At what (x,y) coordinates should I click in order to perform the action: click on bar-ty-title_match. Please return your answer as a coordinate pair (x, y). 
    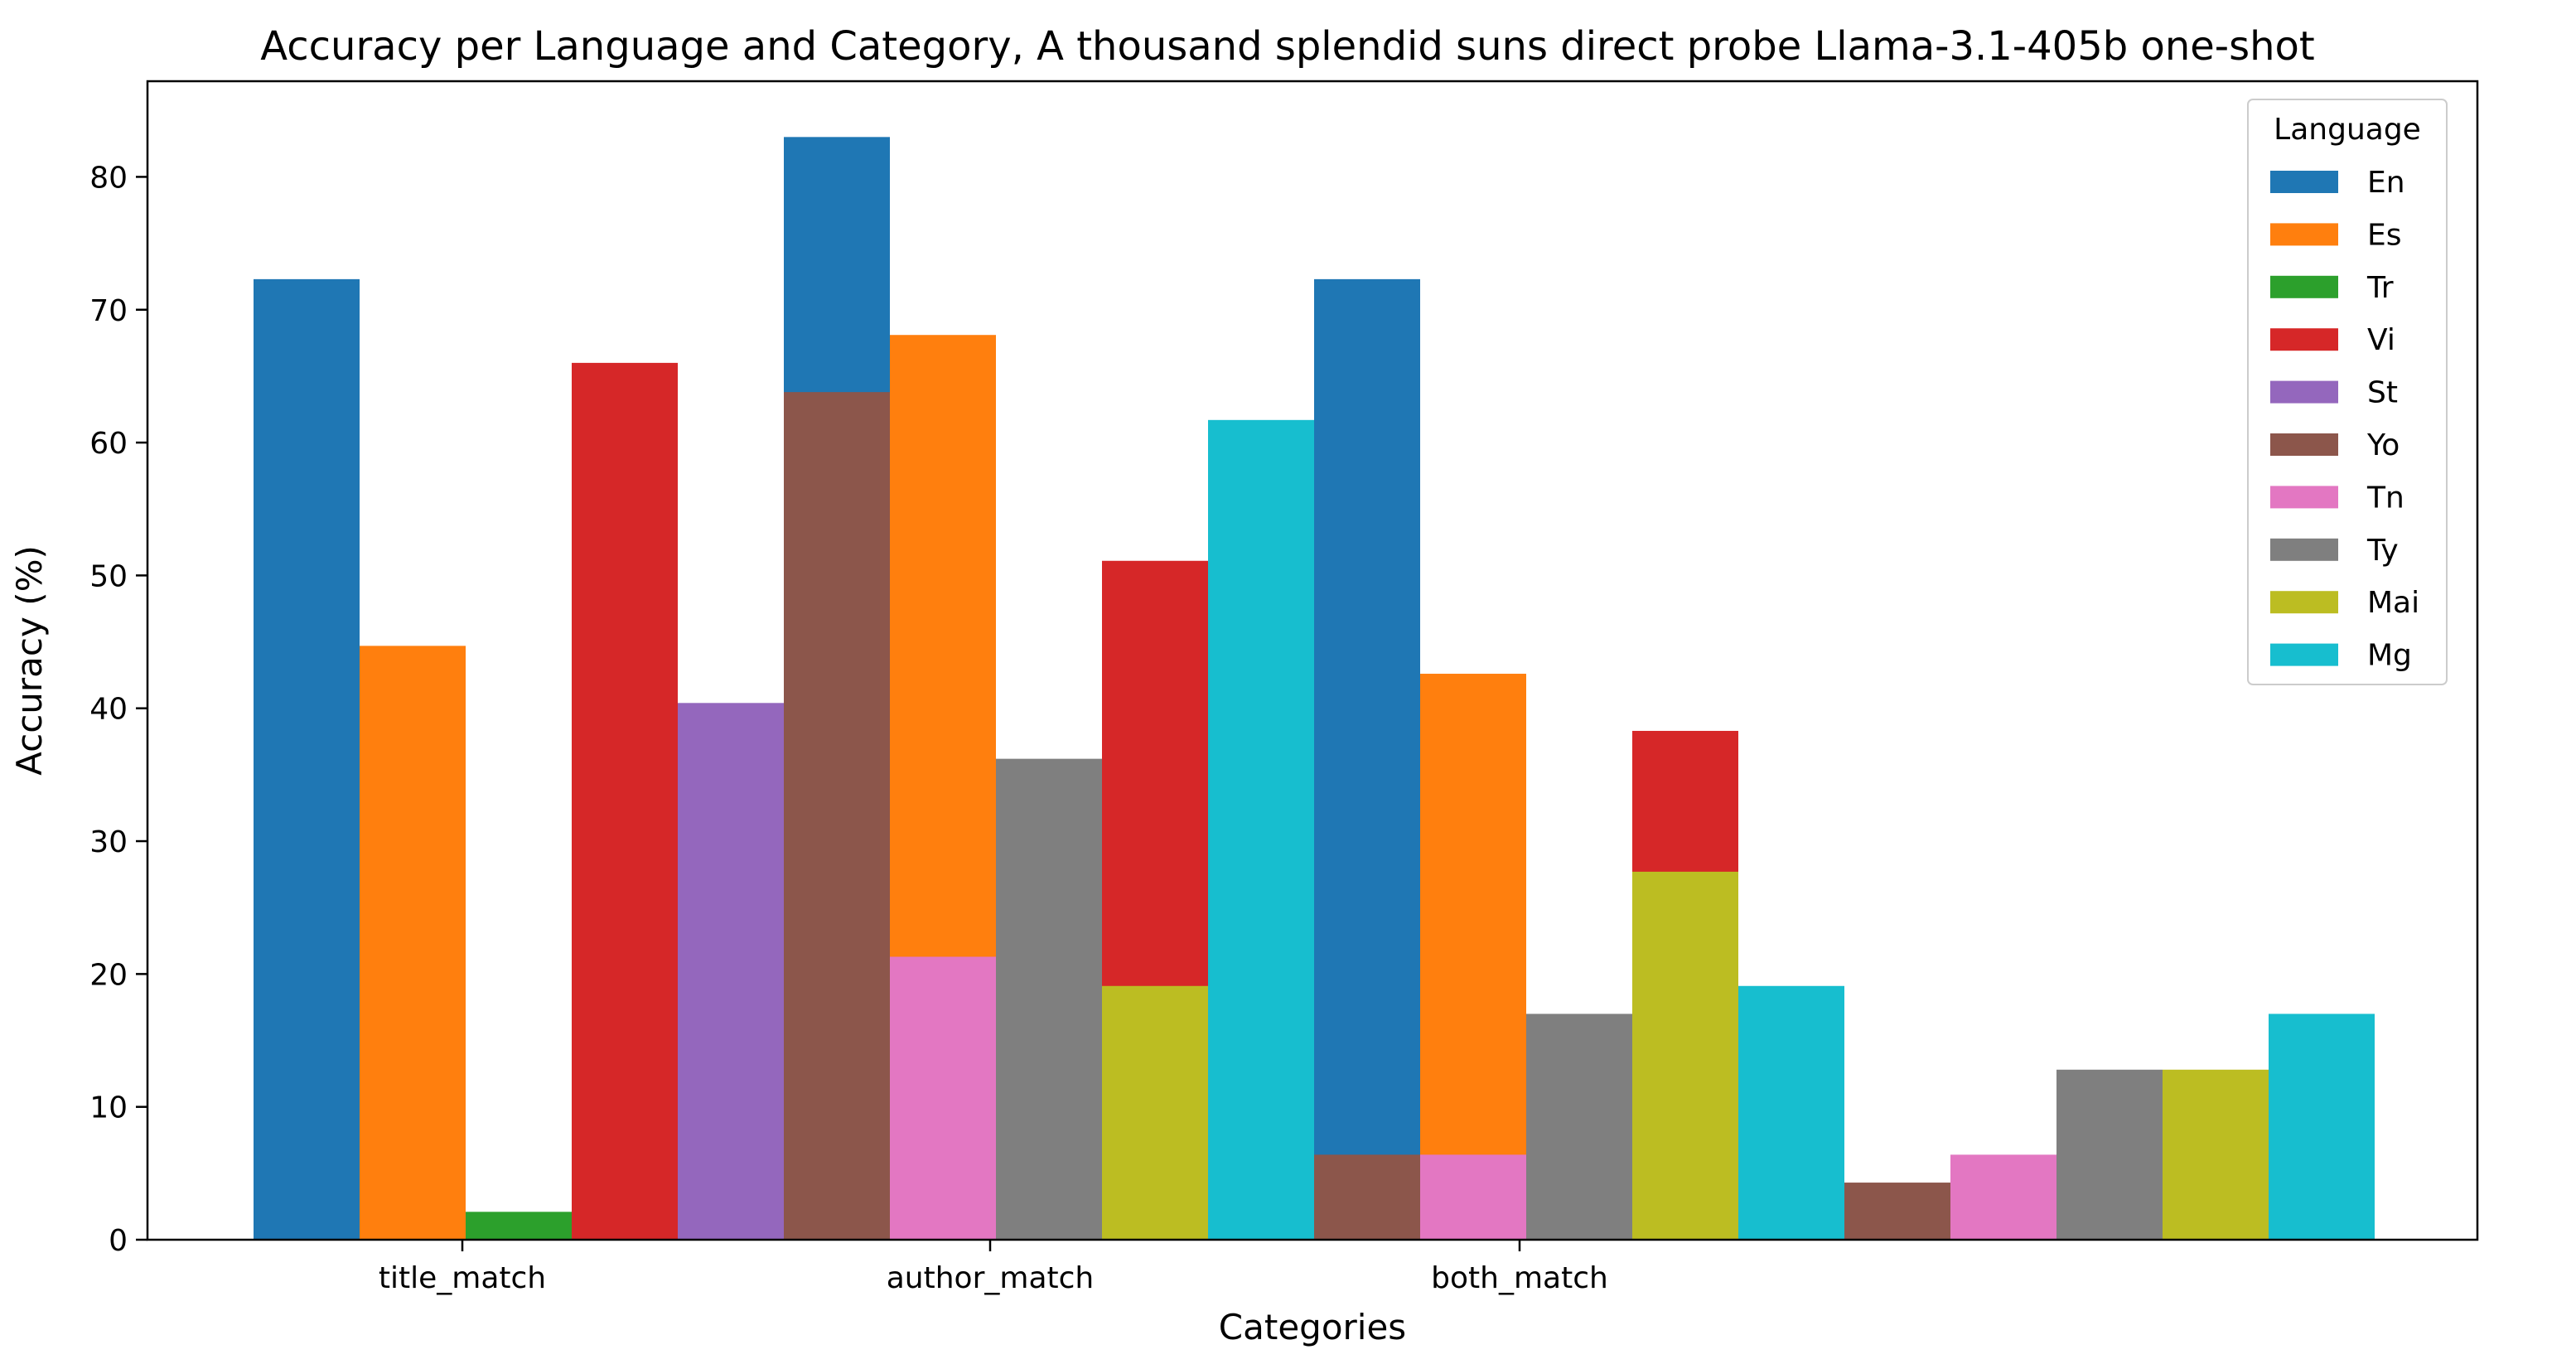
    Looking at the image, I should click on (1049, 999).